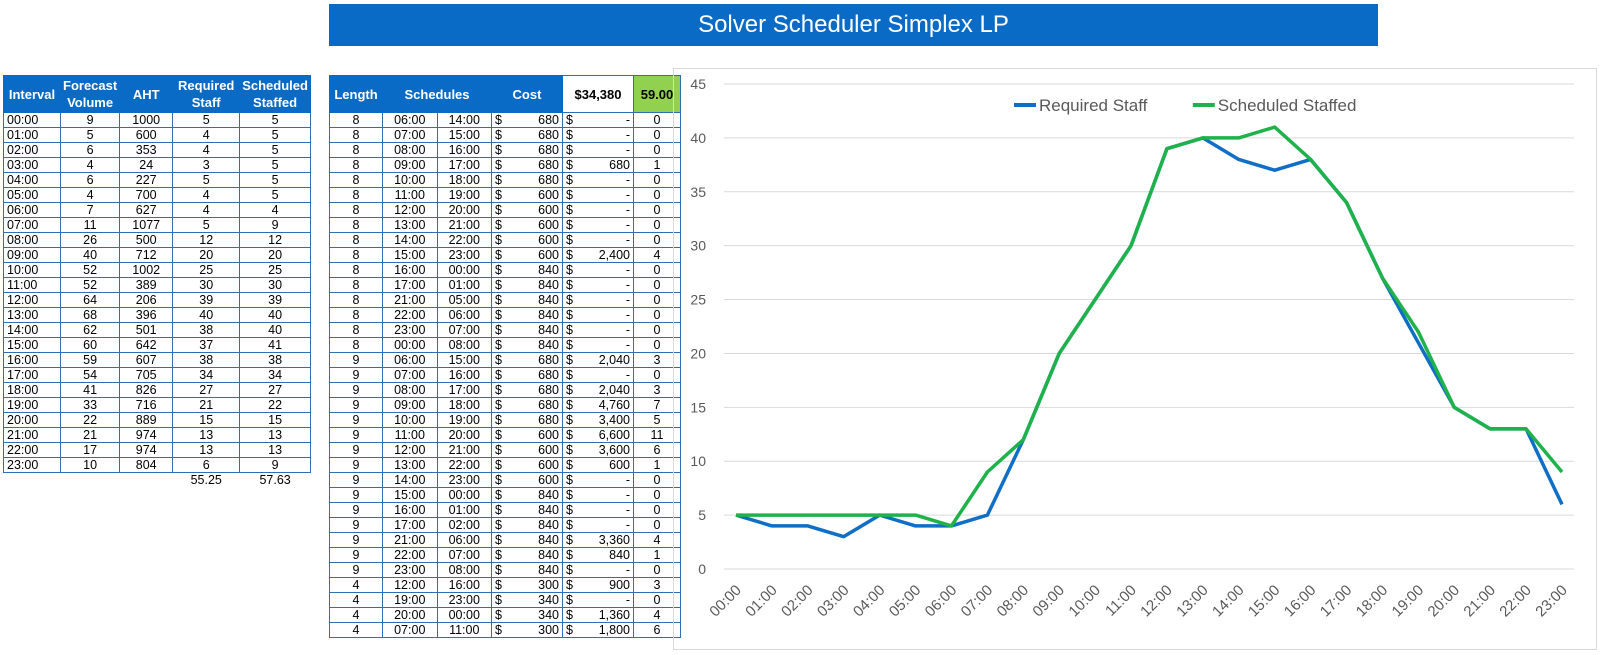 This screenshot has height=655, width=1600. I want to click on scheduled-staffed-cell: 41, so click(275, 345).